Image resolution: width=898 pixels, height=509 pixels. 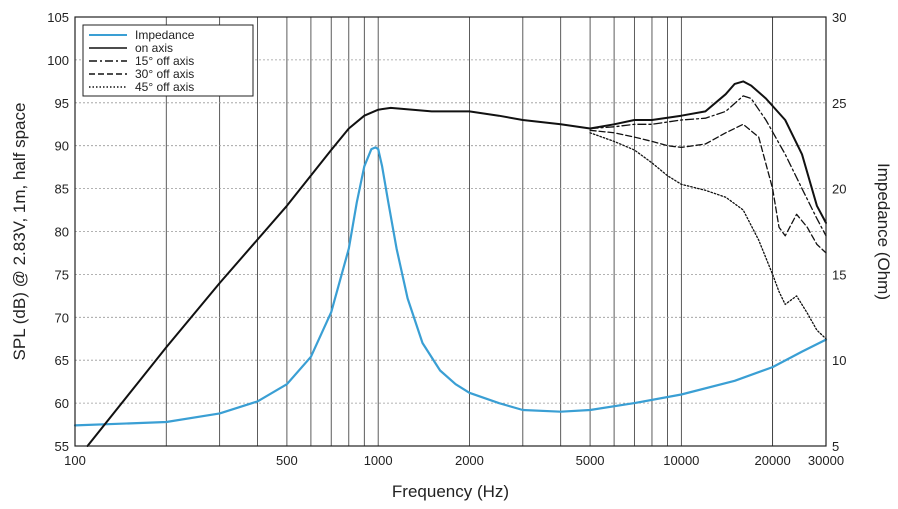 What do you see at coordinates (164, 61) in the screenshot?
I see `legend-label: 15° off axis` at bounding box center [164, 61].